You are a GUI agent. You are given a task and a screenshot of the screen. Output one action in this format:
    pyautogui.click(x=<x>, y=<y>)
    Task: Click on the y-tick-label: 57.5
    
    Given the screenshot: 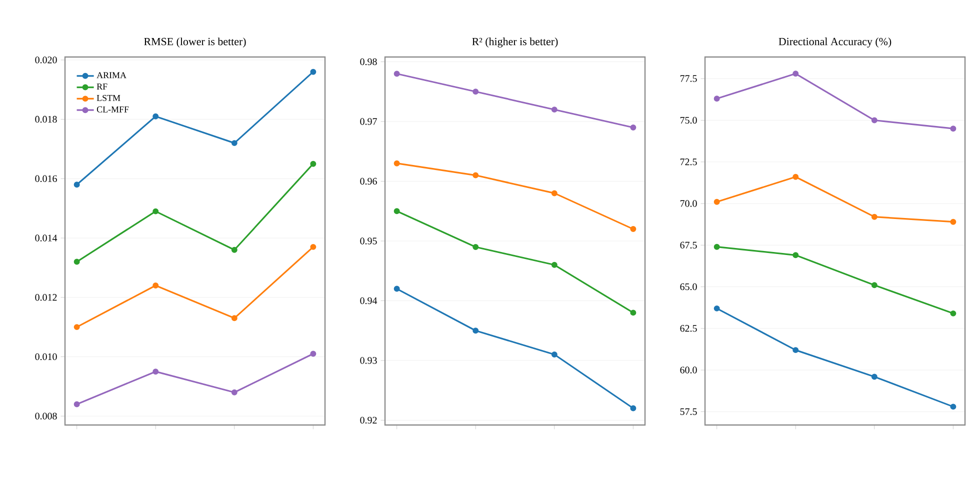 What is the action you would take?
    pyautogui.click(x=688, y=412)
    